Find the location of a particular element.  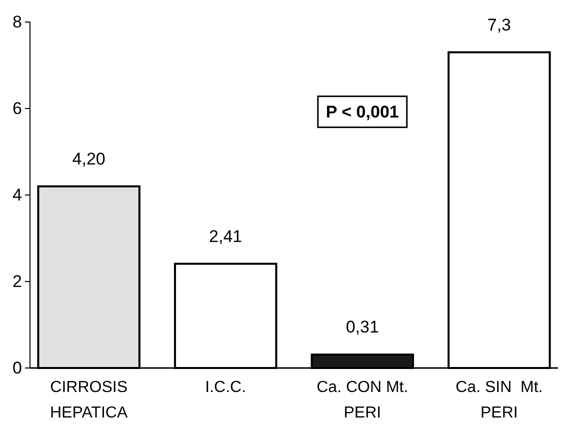

x-tick-label: CIRROSIS HEPATICA is located at coordinates (89, 400).